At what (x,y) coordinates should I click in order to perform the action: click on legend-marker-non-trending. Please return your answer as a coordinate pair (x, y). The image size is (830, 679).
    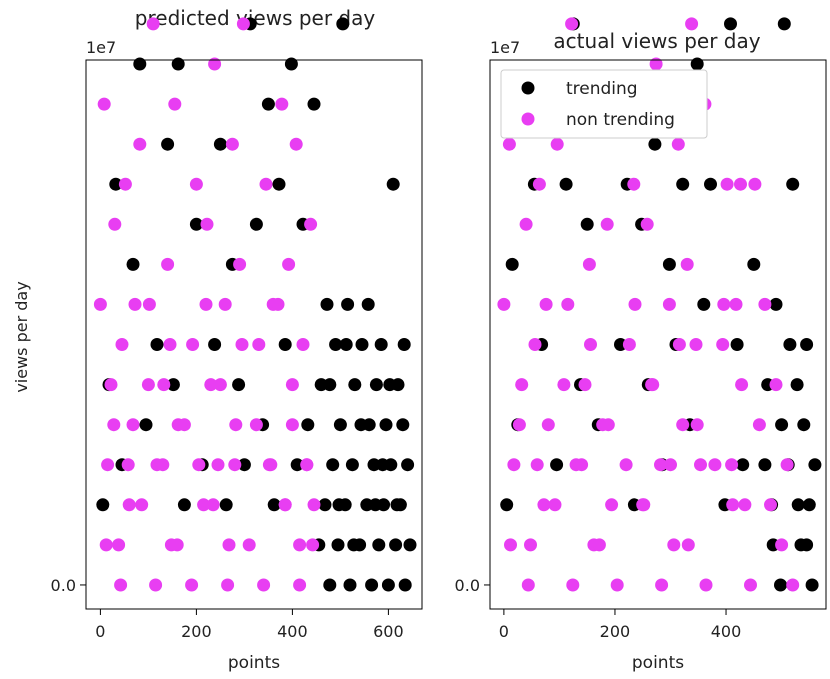
    Looking at the image, I should click on (528, 119).